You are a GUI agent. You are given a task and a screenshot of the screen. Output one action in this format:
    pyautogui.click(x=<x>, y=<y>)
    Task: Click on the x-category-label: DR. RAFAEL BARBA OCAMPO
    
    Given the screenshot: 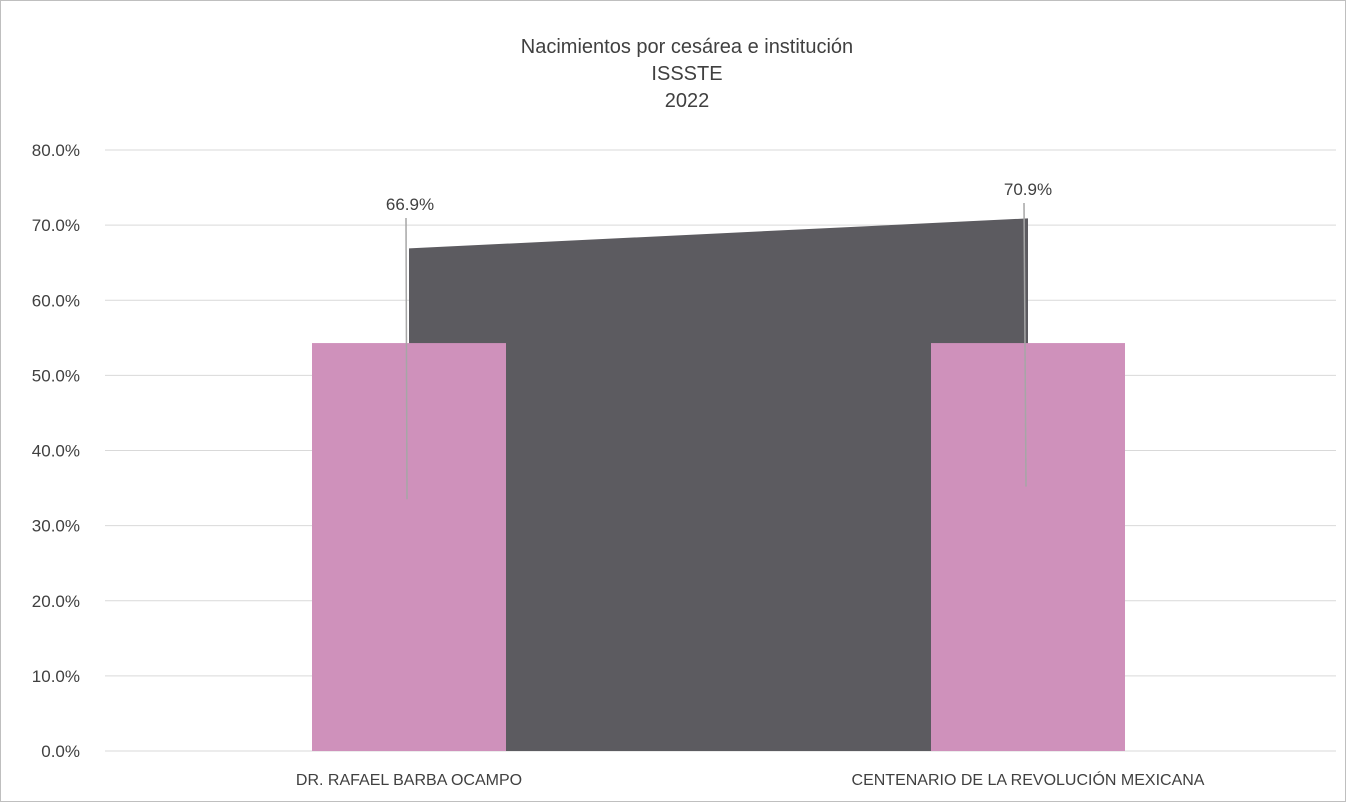 What is the action you would take?
    pyautogui.click(x=409, y=780)
    